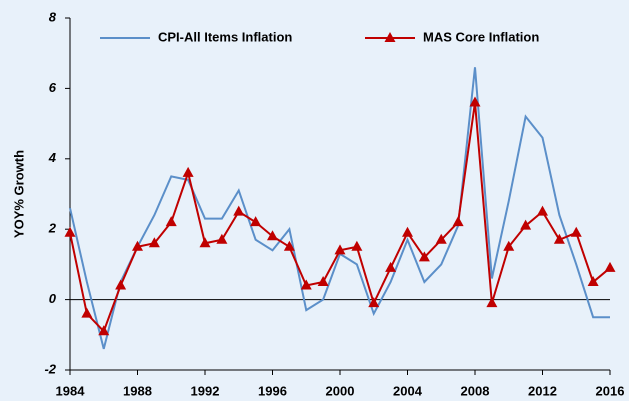 This screenshot has width=629, height=401. Describe the element at coordinates (610, 390) in the screenshot. I see `x-tick-label: 2016` at that location.